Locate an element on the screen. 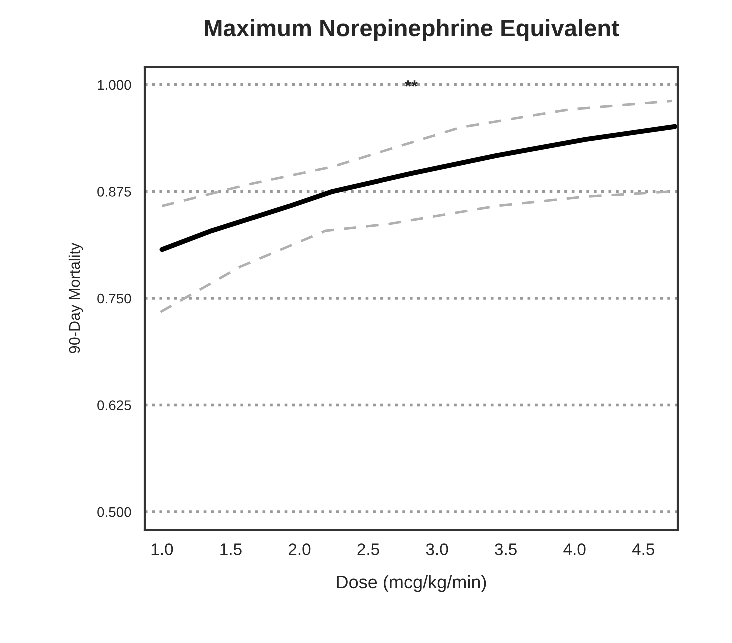 Image resolution: width=732 pixels, height=643 pixels. x-tick-label: 1.5 is located at coordinates (231, 550).